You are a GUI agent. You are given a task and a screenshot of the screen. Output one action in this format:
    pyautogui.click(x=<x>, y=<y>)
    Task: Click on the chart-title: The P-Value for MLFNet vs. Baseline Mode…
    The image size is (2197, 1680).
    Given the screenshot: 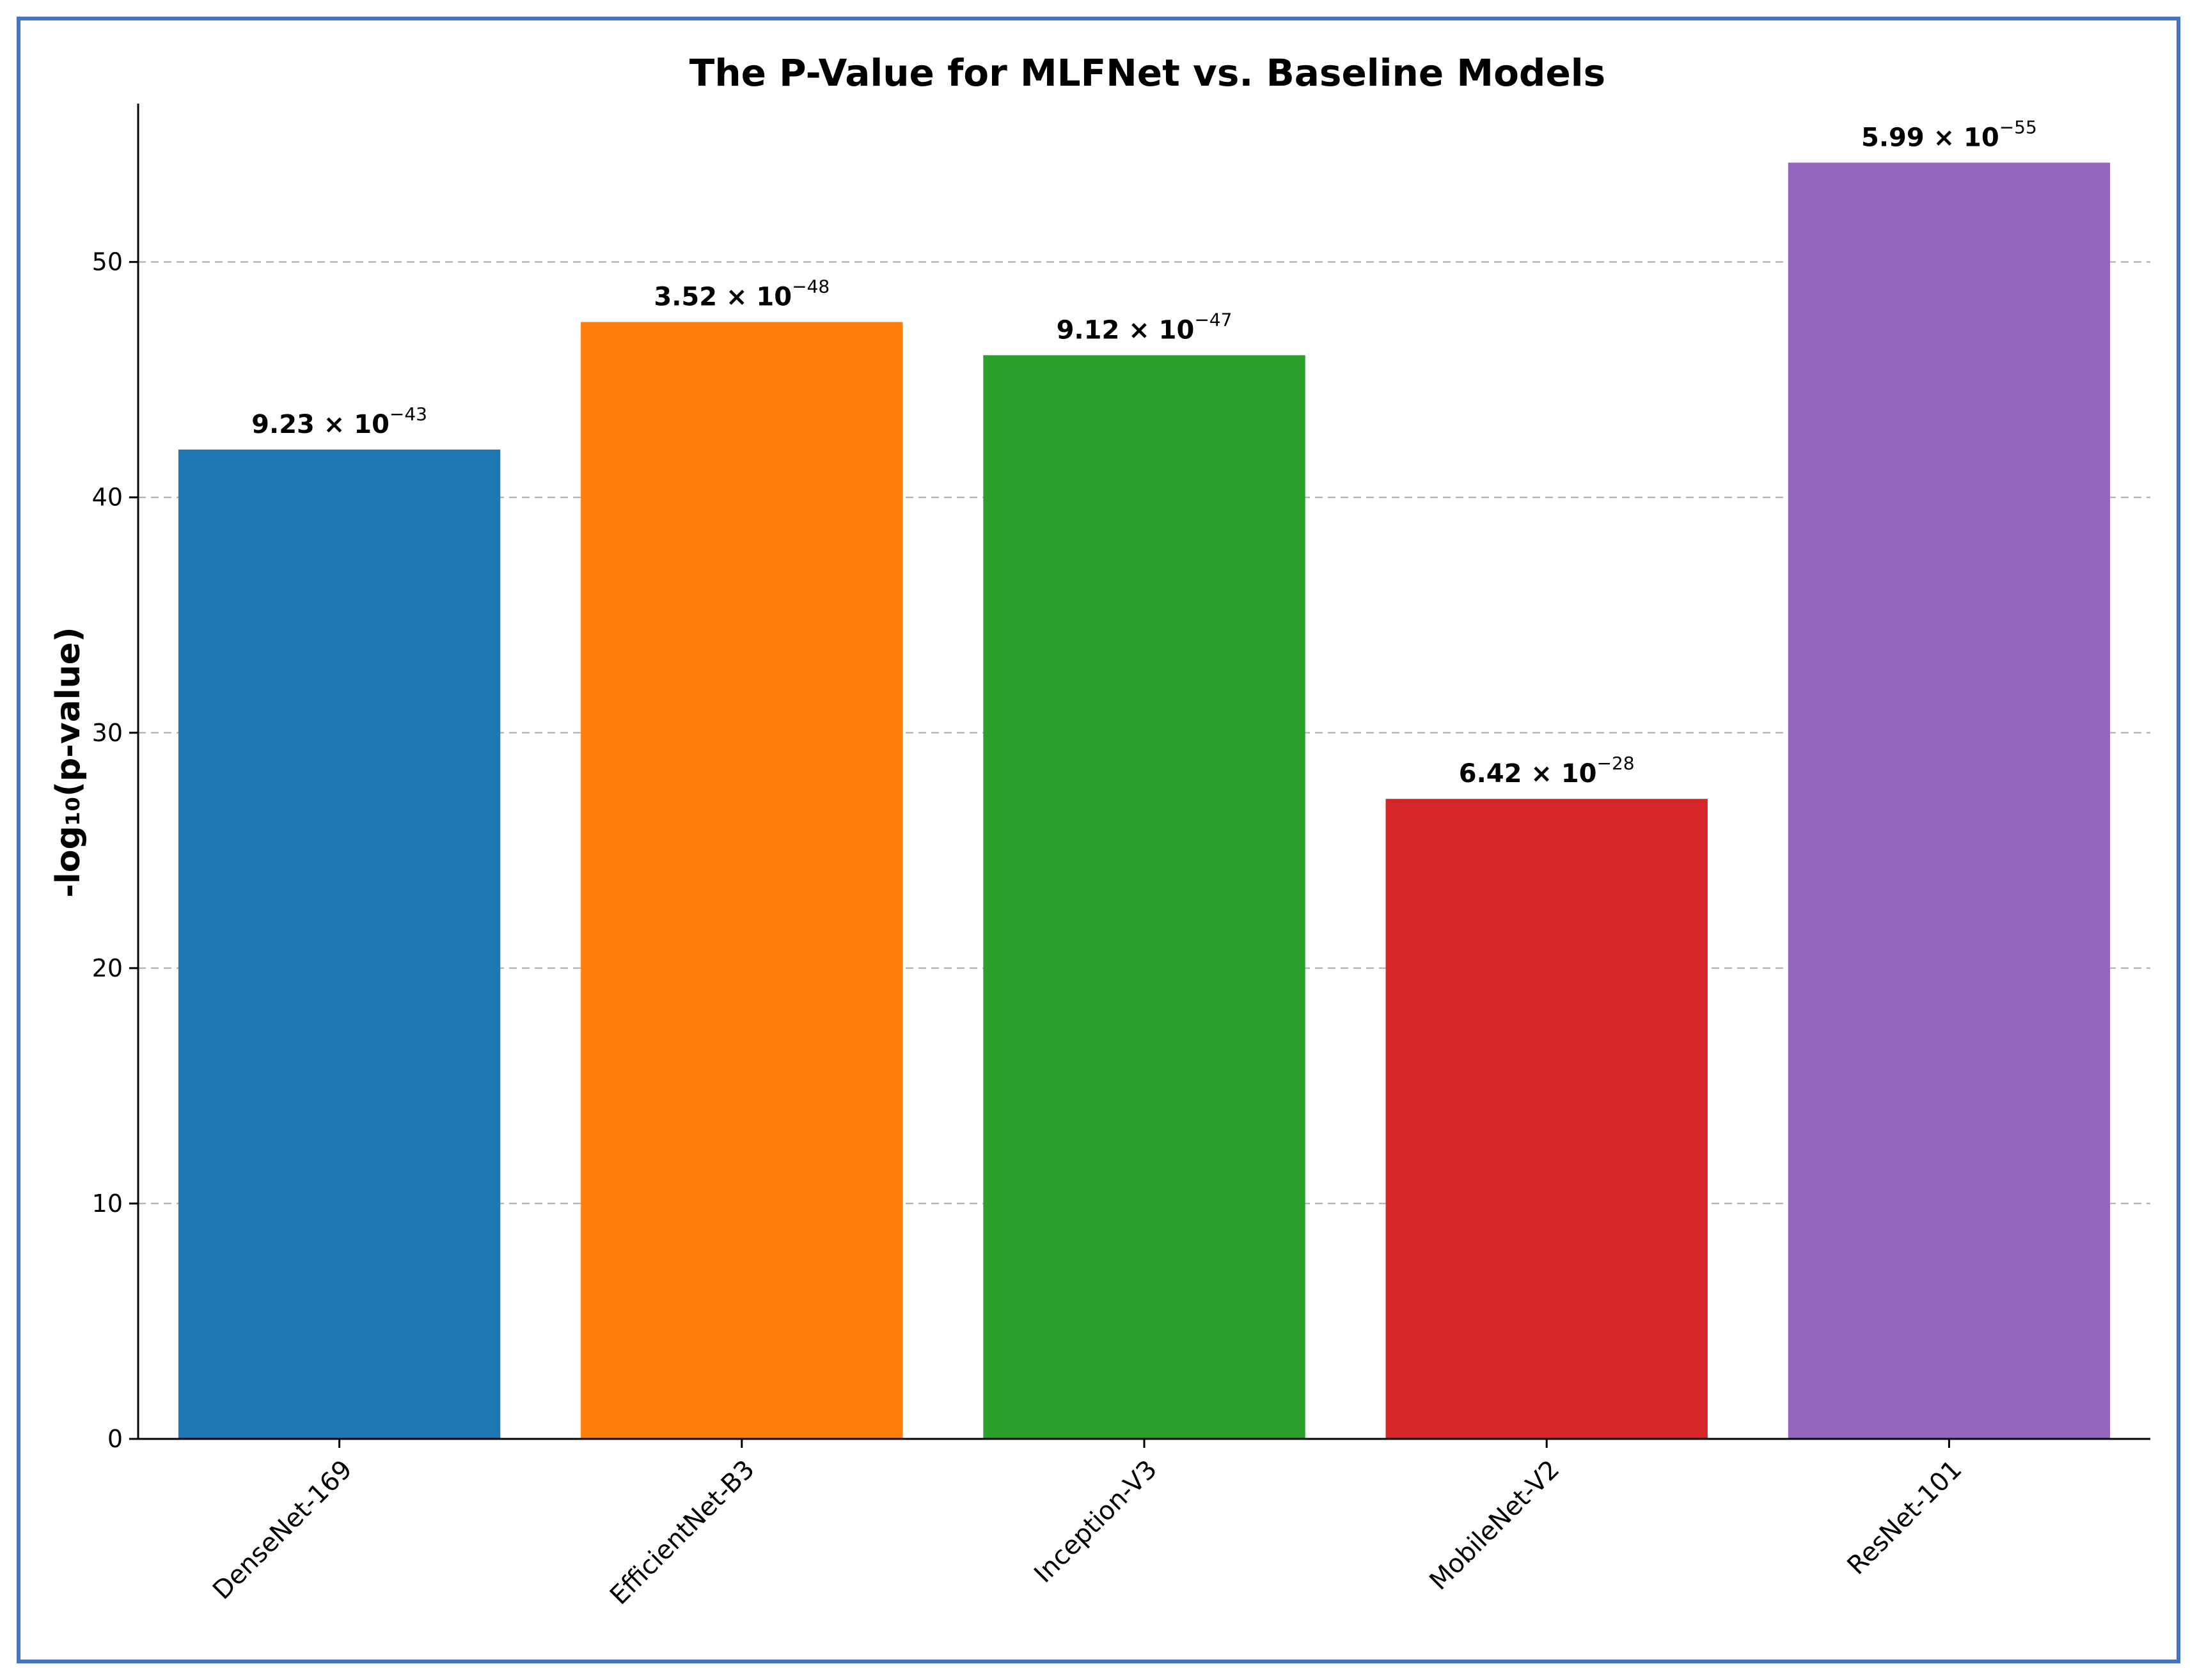 What is the action you would take?
    pyautogui.click(x=1147, y=73)
    